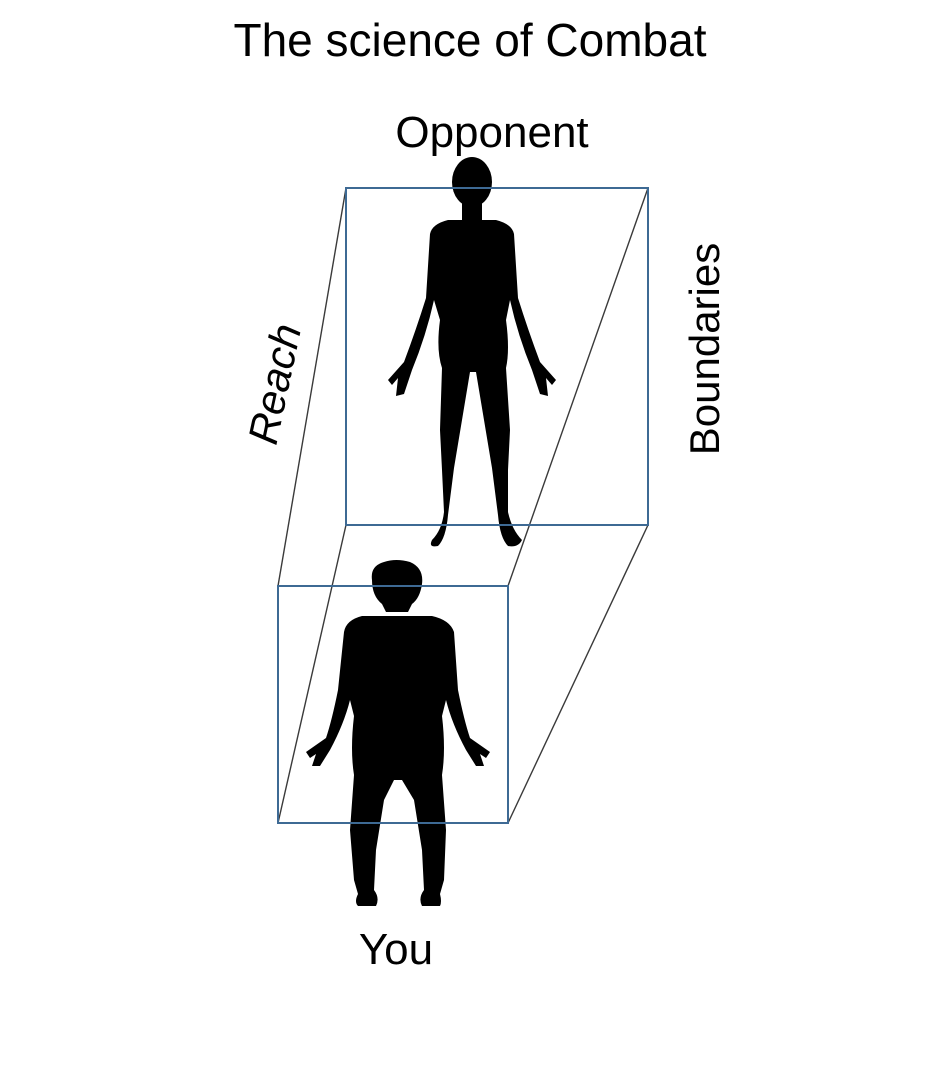 This screenshot has width=950, height=1069. I want to click on connector-bottom-right, so click(578, 674).